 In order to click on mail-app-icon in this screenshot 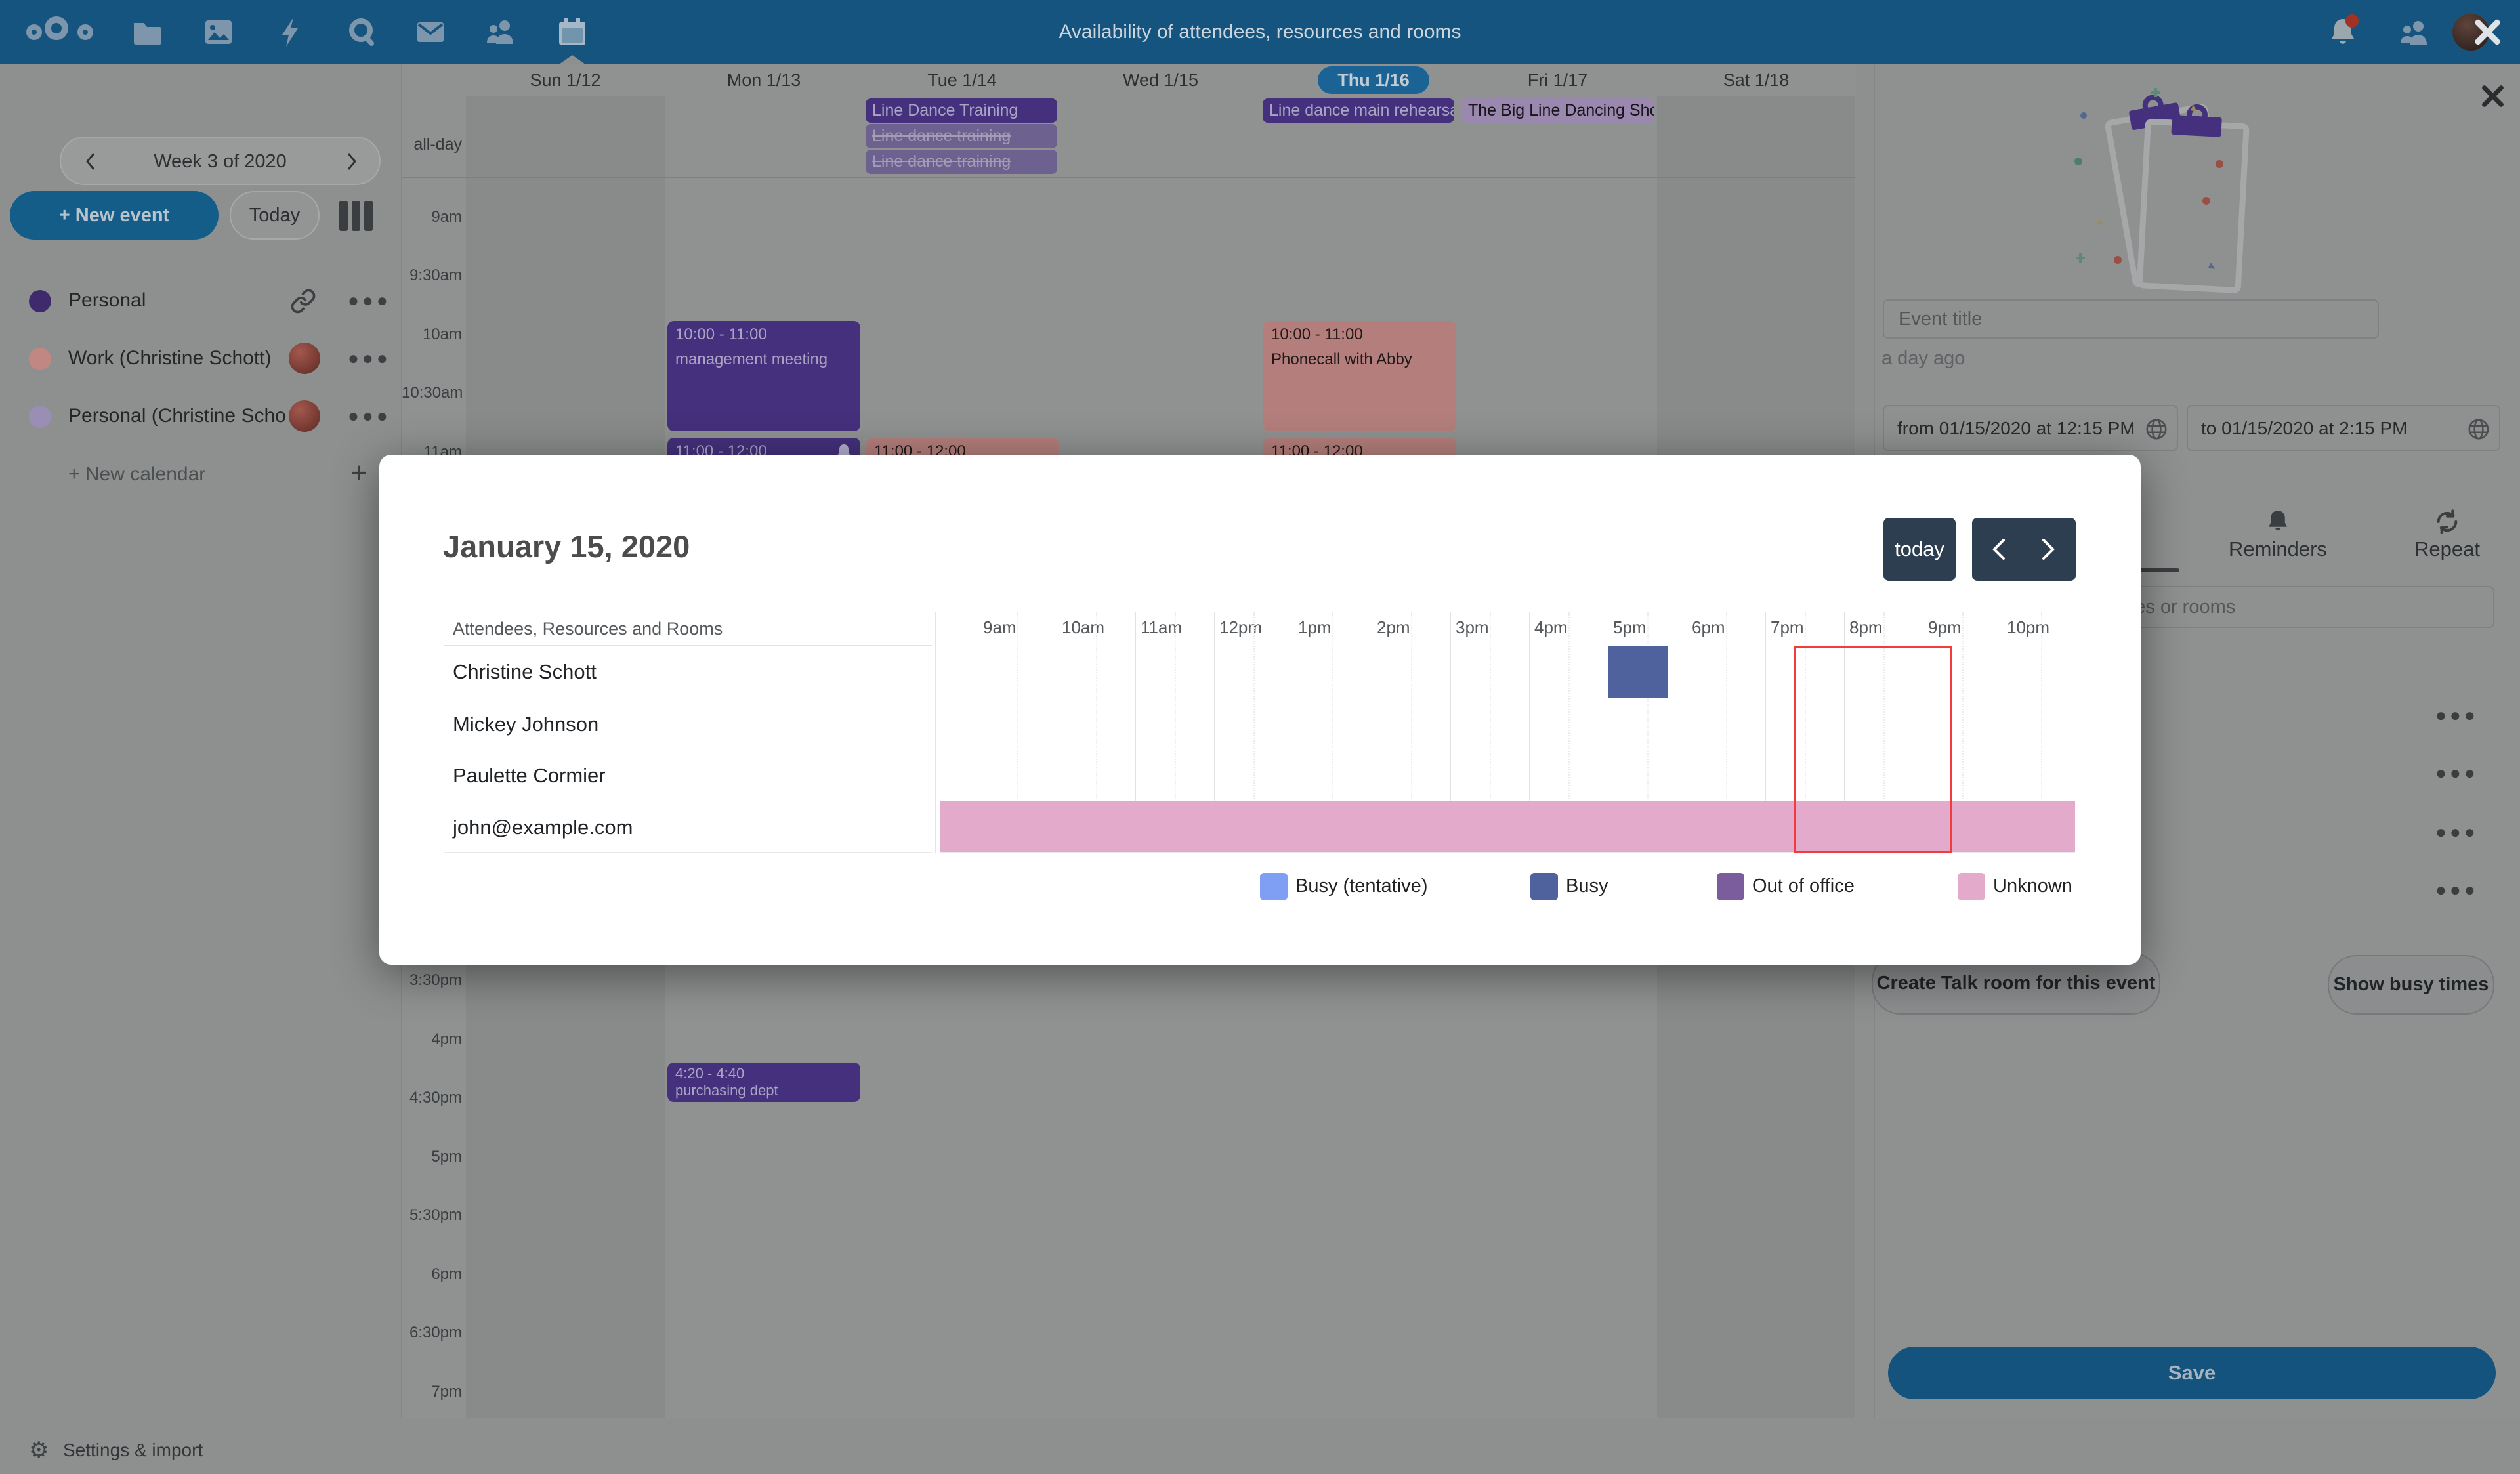, I will do `click(430, 32)`.